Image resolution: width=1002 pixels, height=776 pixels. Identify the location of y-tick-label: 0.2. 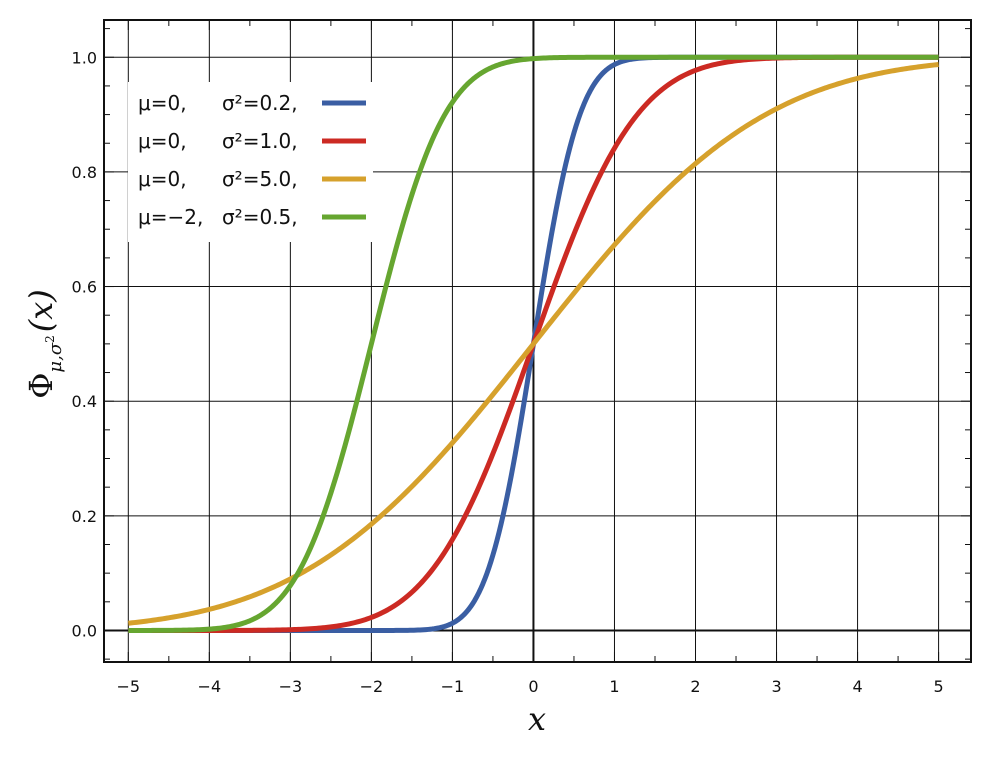
(84, 516).